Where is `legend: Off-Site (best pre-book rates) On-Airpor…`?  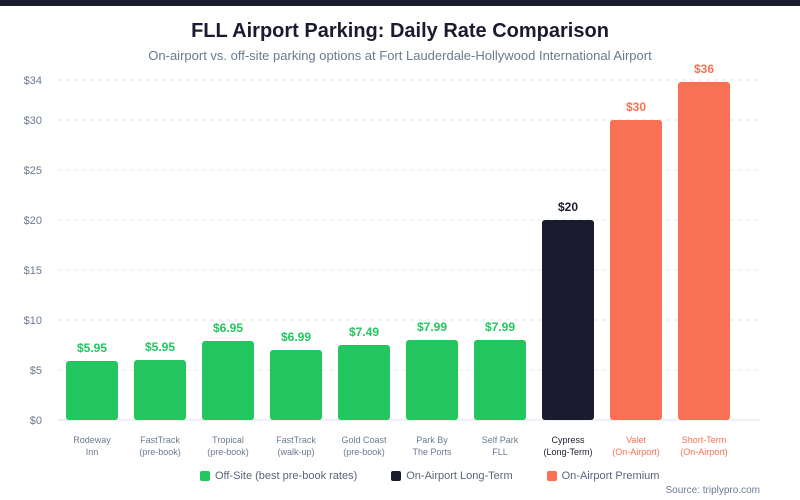 legend: Off-Site (best pre-book rates) On-Airpor… is located at coordinates (429, 476).